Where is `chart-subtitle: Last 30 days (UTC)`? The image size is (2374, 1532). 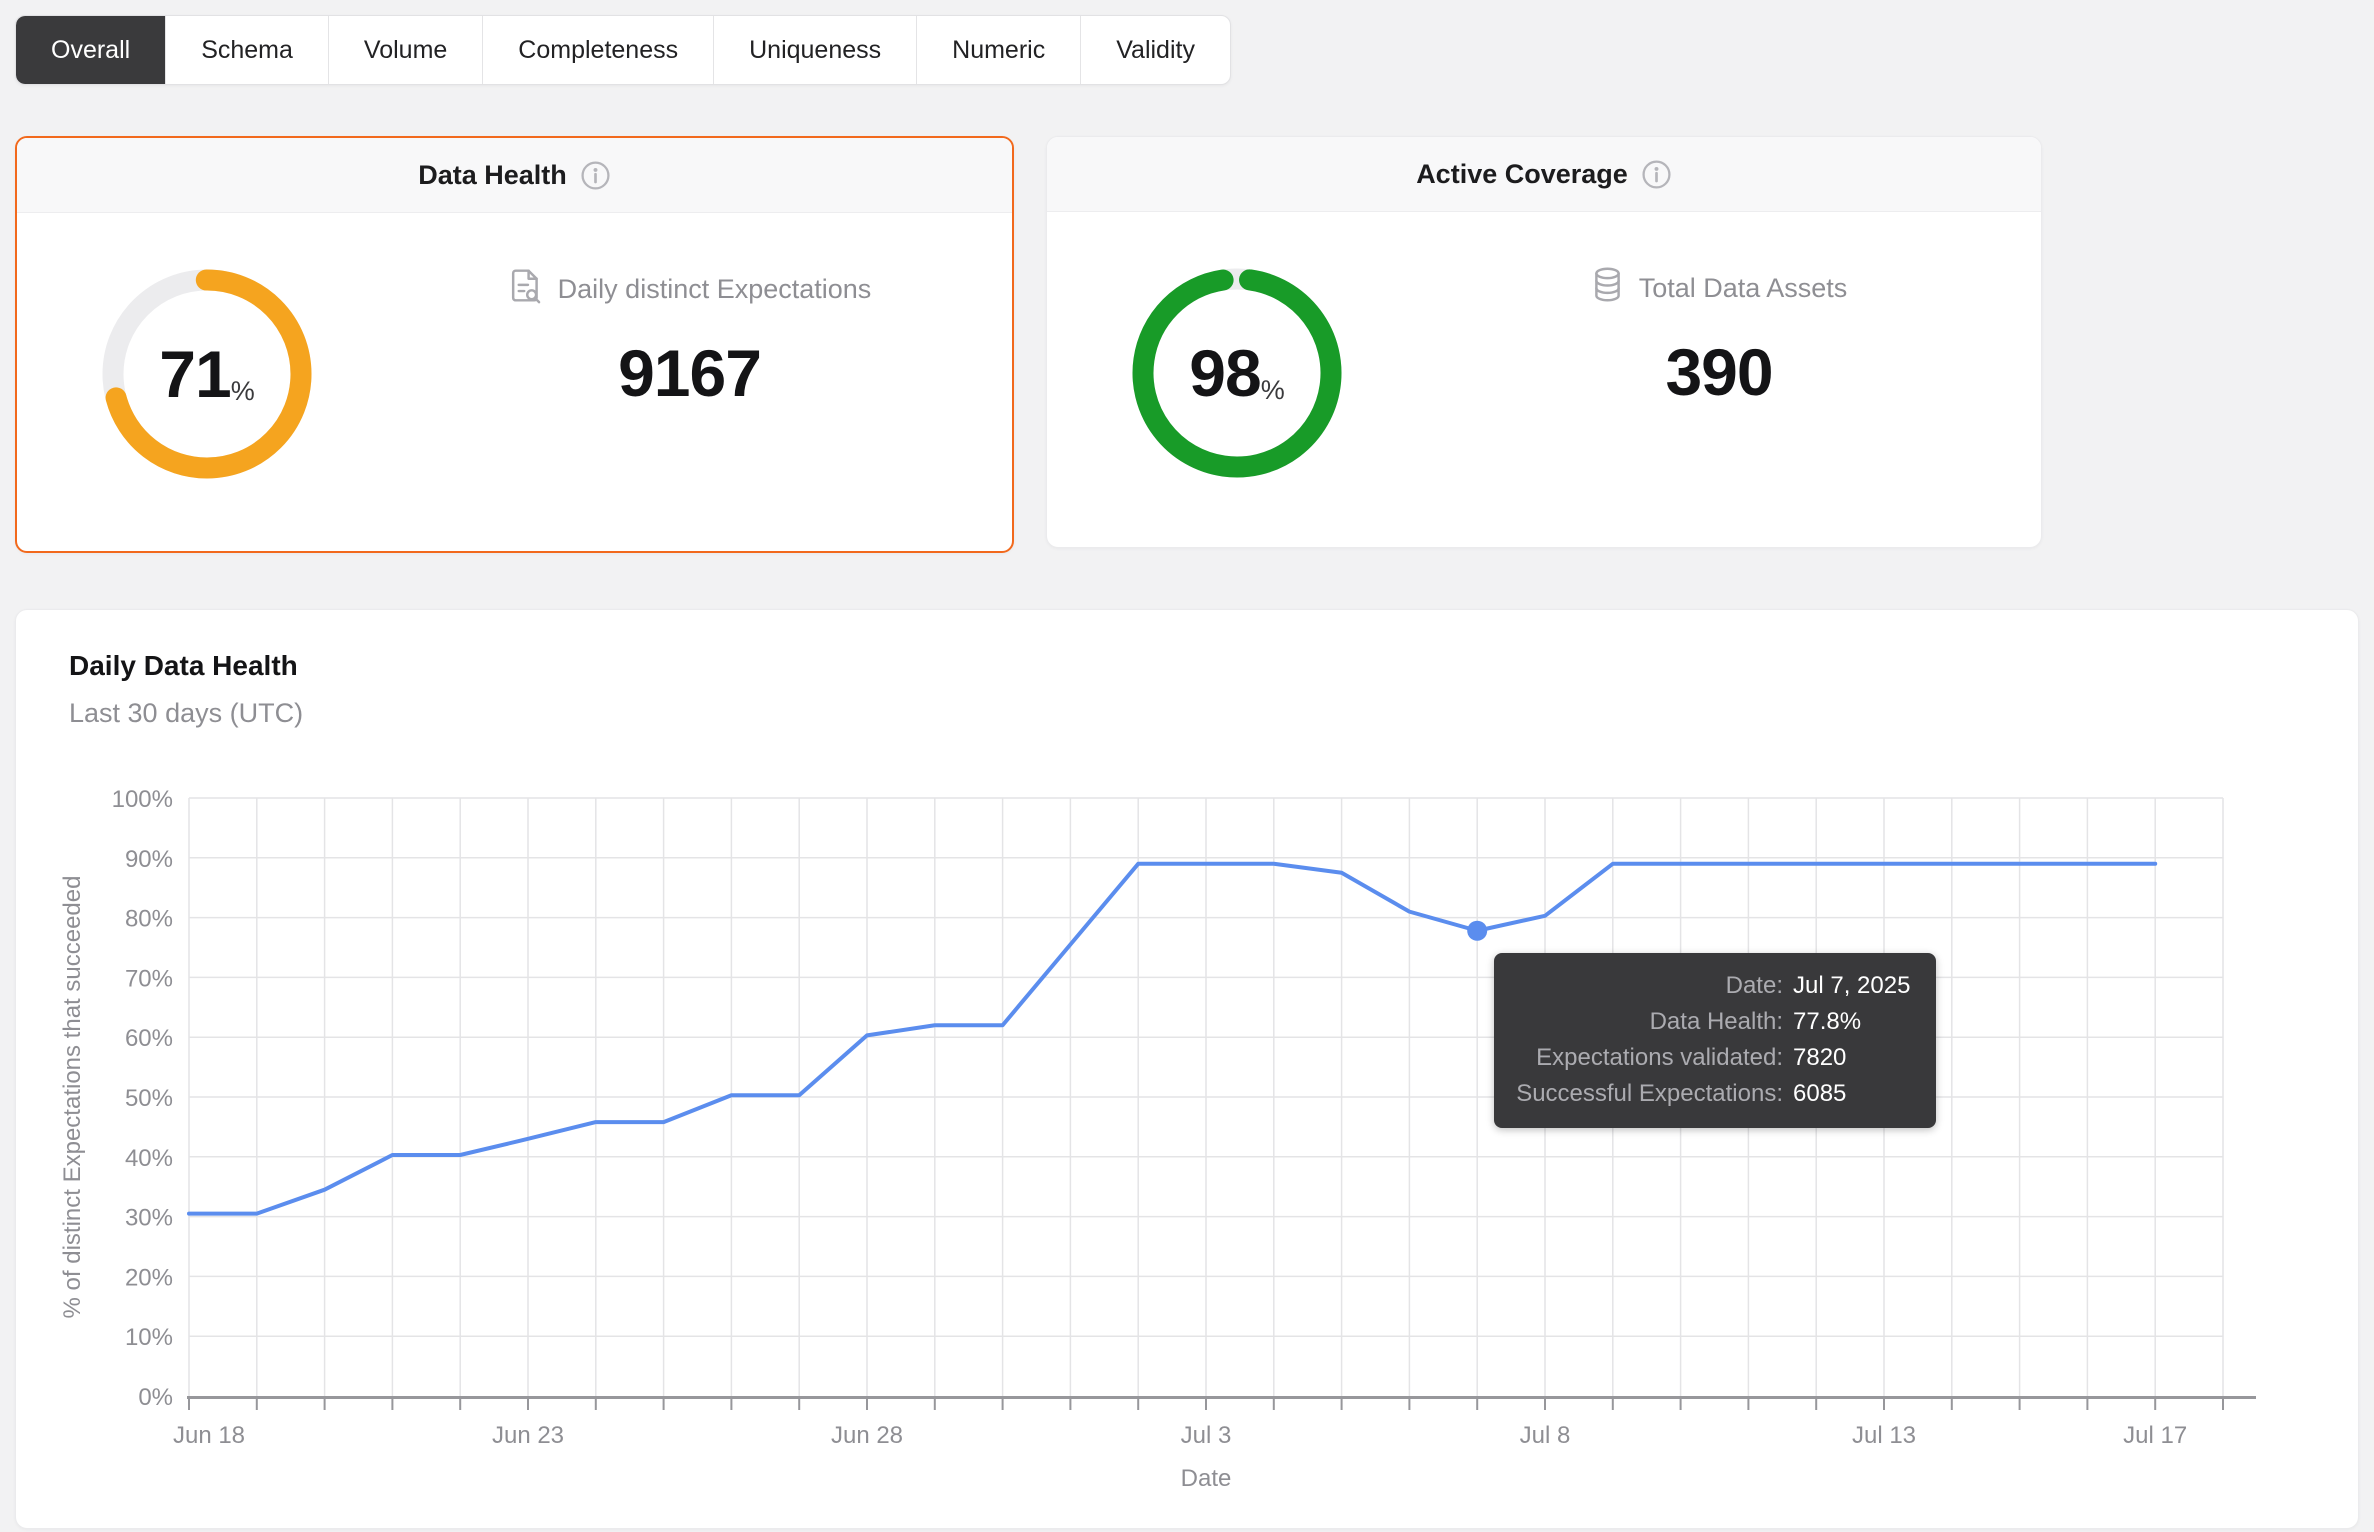 chart-subtitle: Last 30 days (UTC) is located at coordinates (186, 713).